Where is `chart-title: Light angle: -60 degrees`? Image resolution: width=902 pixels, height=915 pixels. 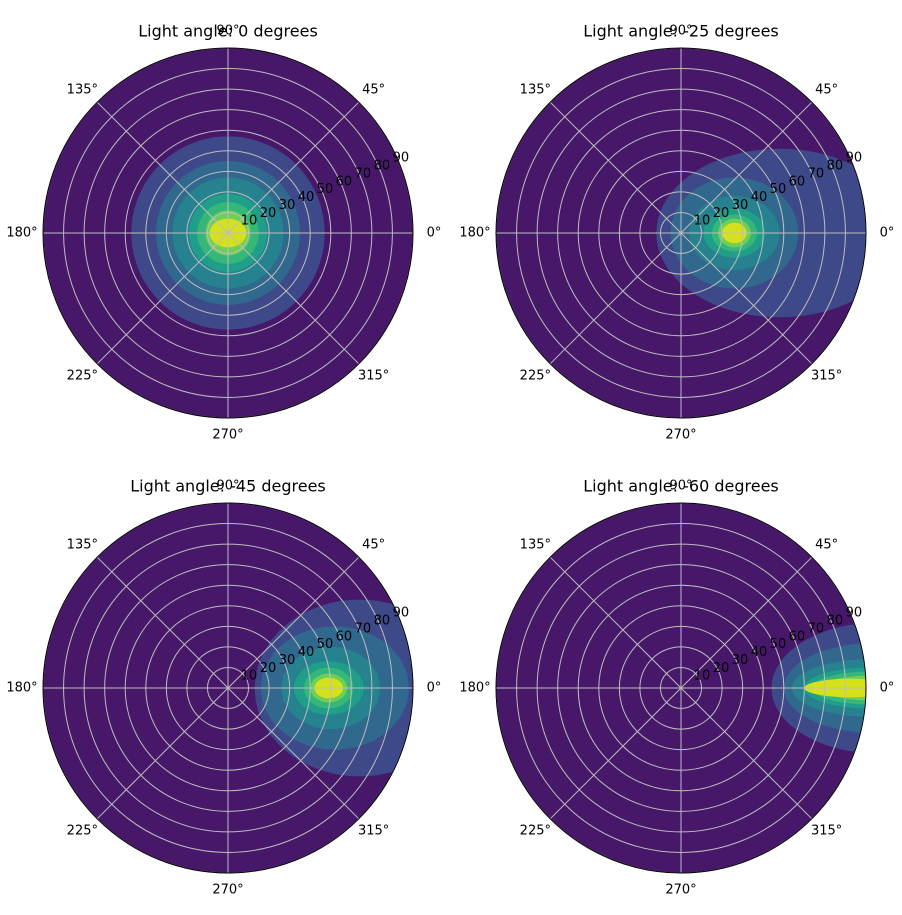
chart-title: Light angle: -60 degrees is located at coordinates (681, 486).